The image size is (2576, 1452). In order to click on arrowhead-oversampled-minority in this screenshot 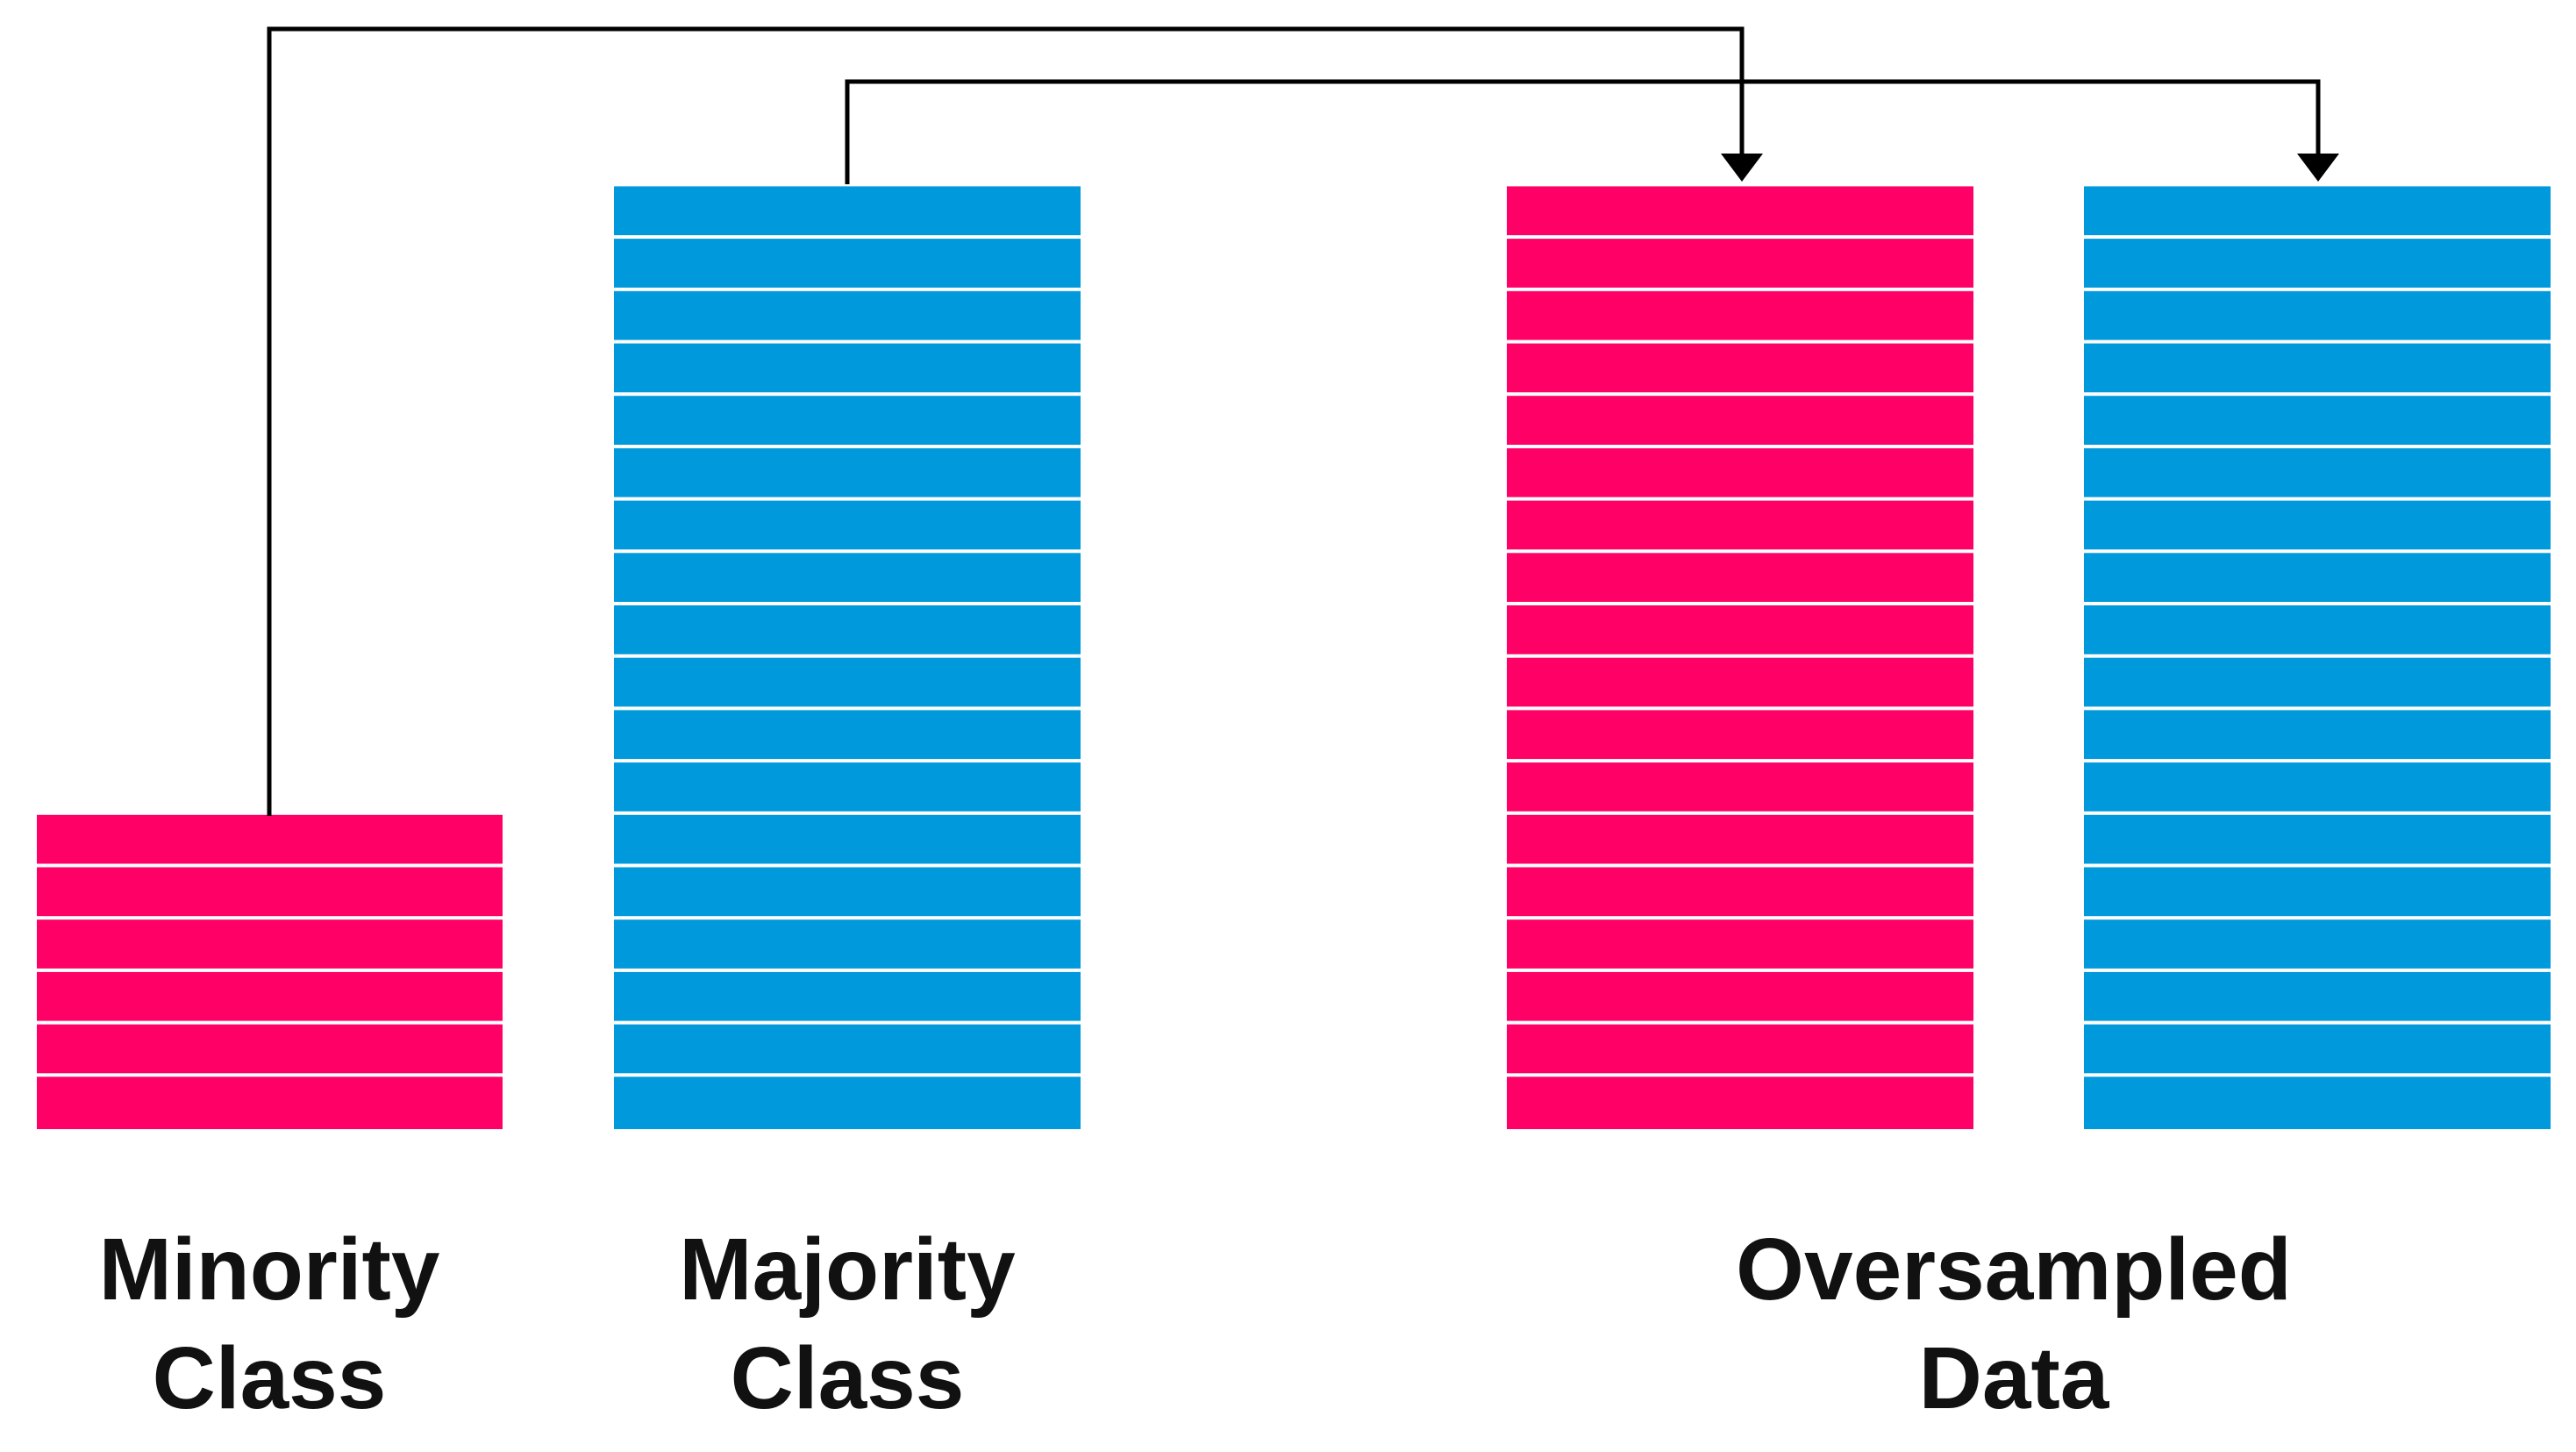, I will do `click(1742, 168)`.